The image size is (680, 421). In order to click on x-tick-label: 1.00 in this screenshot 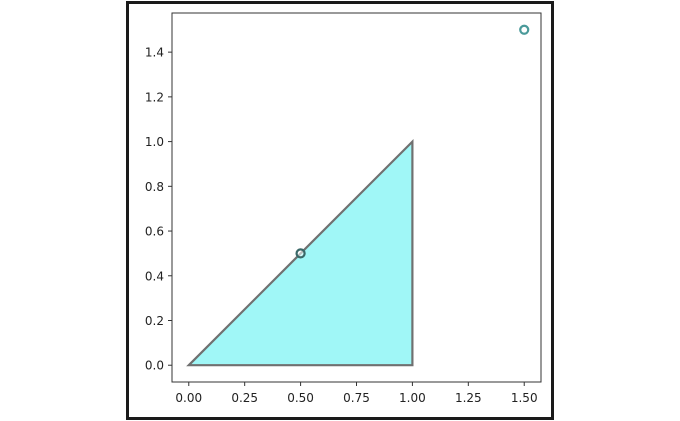, I will do `click(412, 398)`.